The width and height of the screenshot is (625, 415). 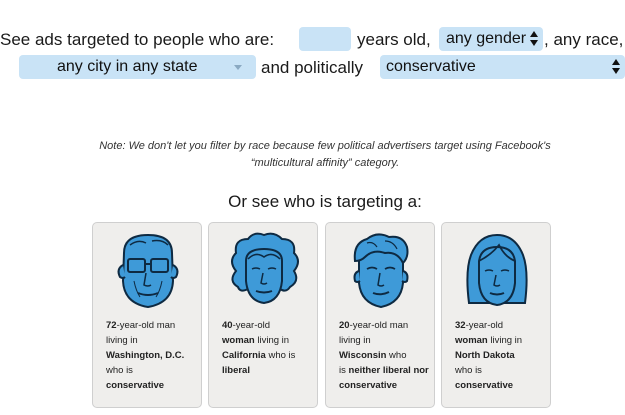 What do you see at coordinates (381, 271) in the screenshot?
I see `young-man-face-icon` at bounding box center [381, 271].